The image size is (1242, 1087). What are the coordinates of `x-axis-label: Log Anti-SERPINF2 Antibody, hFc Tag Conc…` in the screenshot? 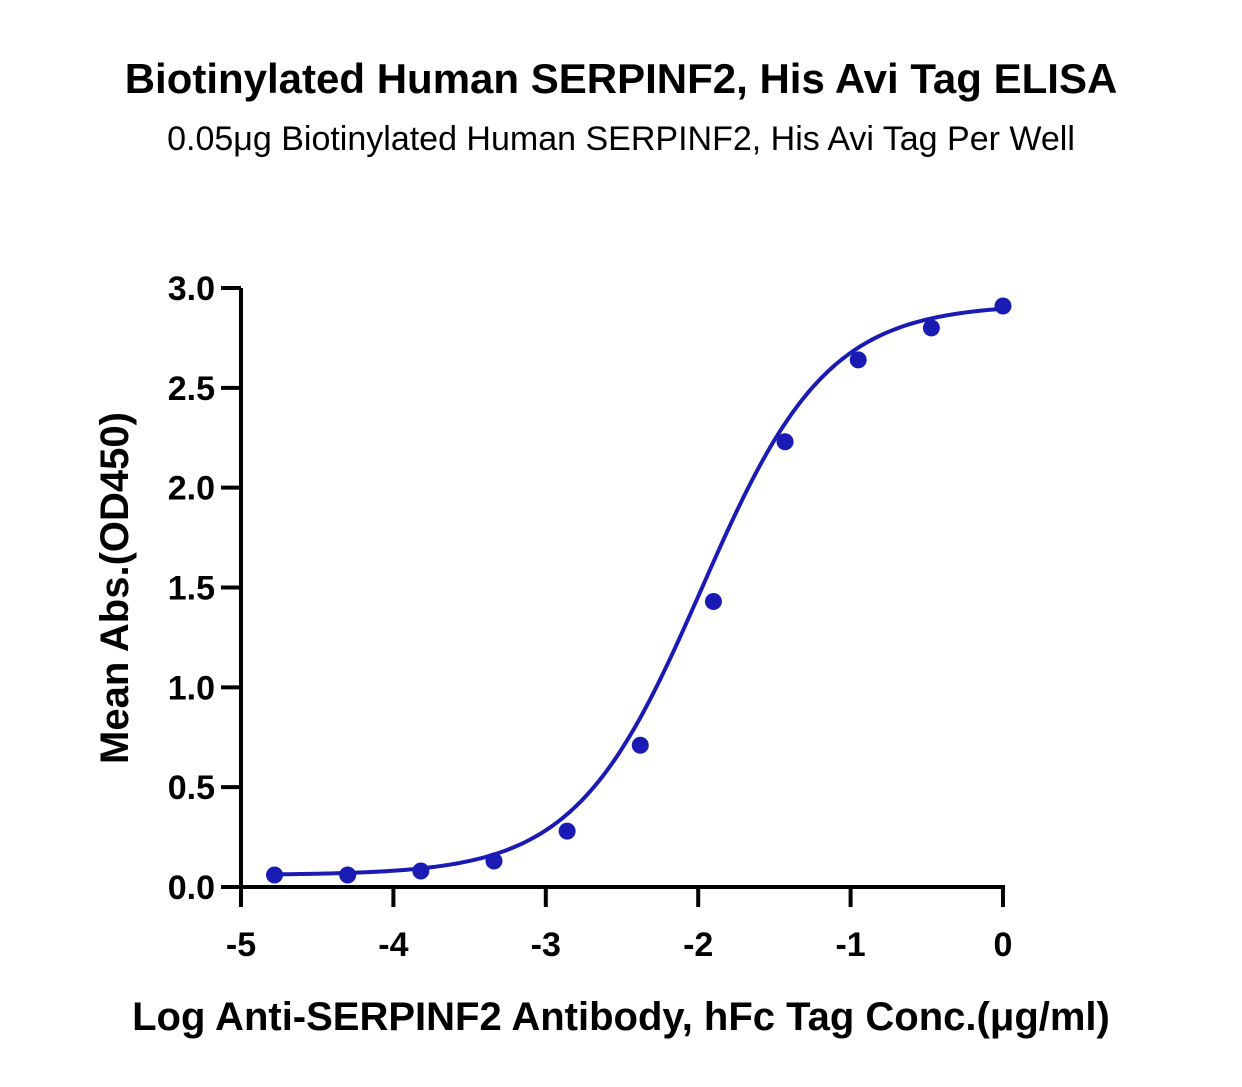 It's located at (621, 1017).